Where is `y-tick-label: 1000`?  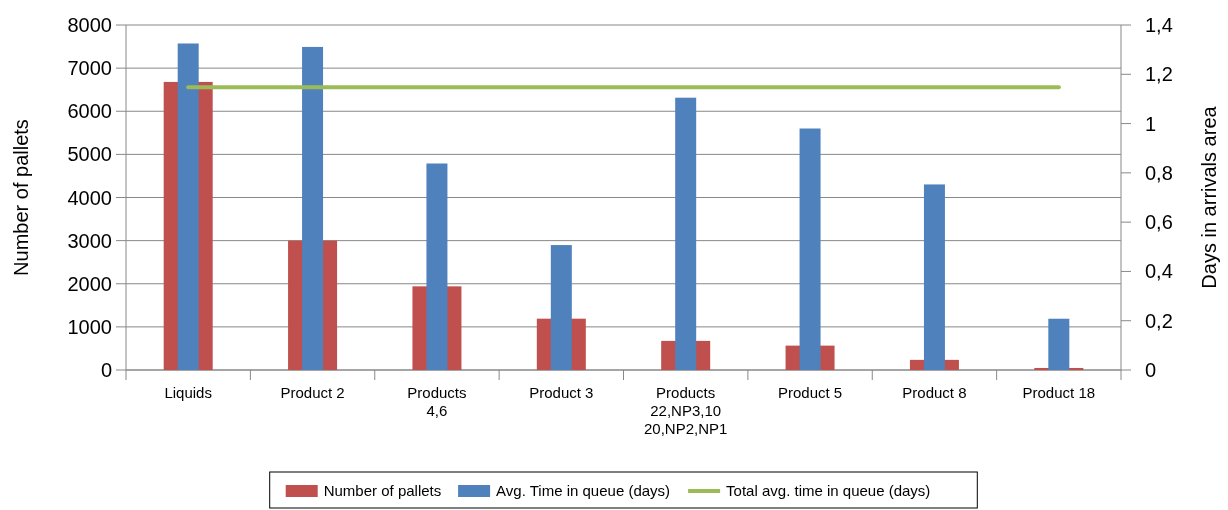
y-tick-label: 1000 is located at coordinates (89, 326).